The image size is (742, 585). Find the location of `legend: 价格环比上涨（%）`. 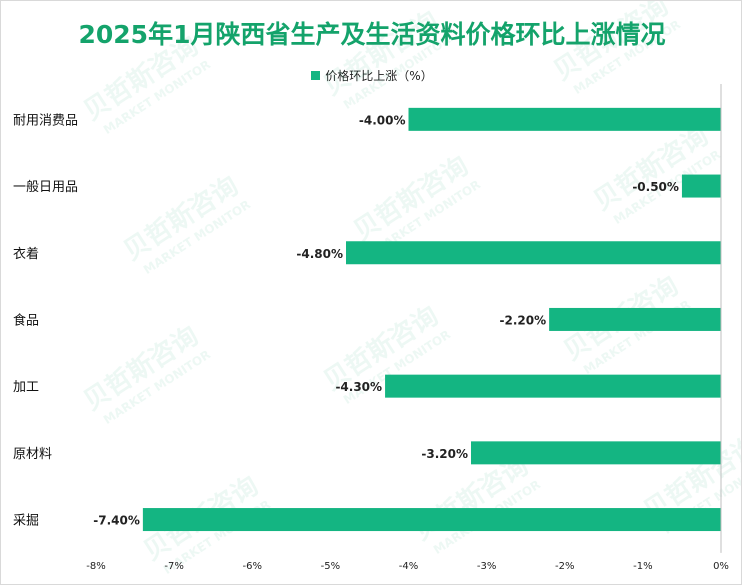

legend: 价格环比上涨（%） is located at coordinates (371, 75).